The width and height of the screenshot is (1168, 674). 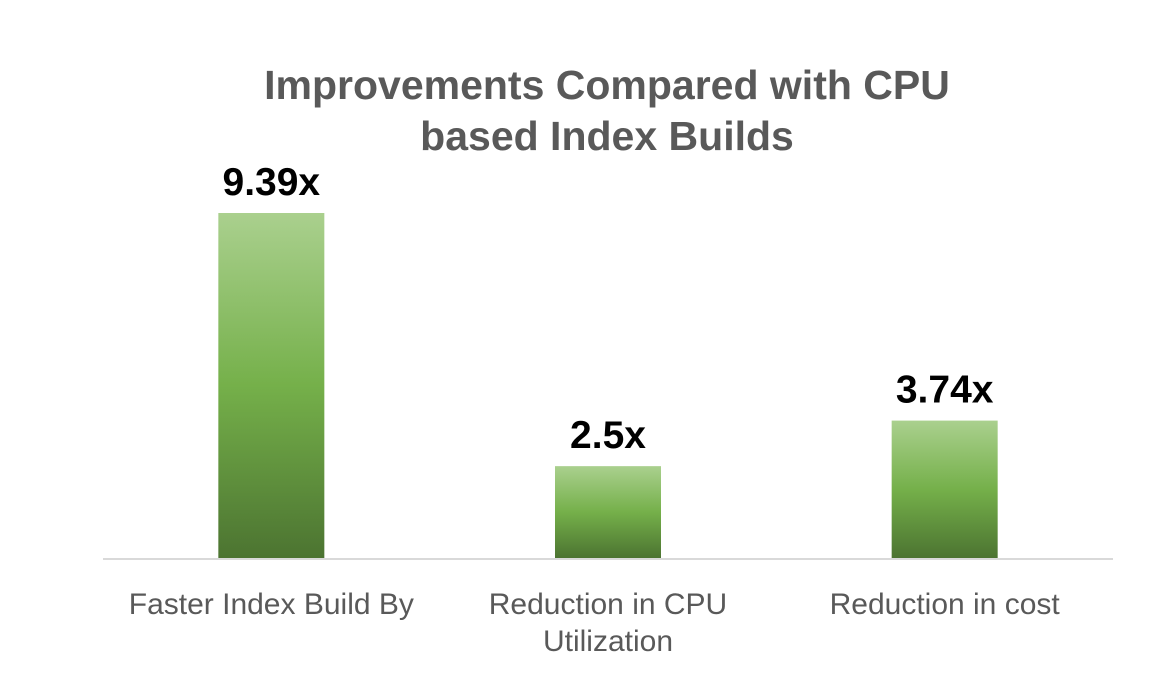 I want to click on category-label-1-line-1: Utilization, so click(x=608, y=641).